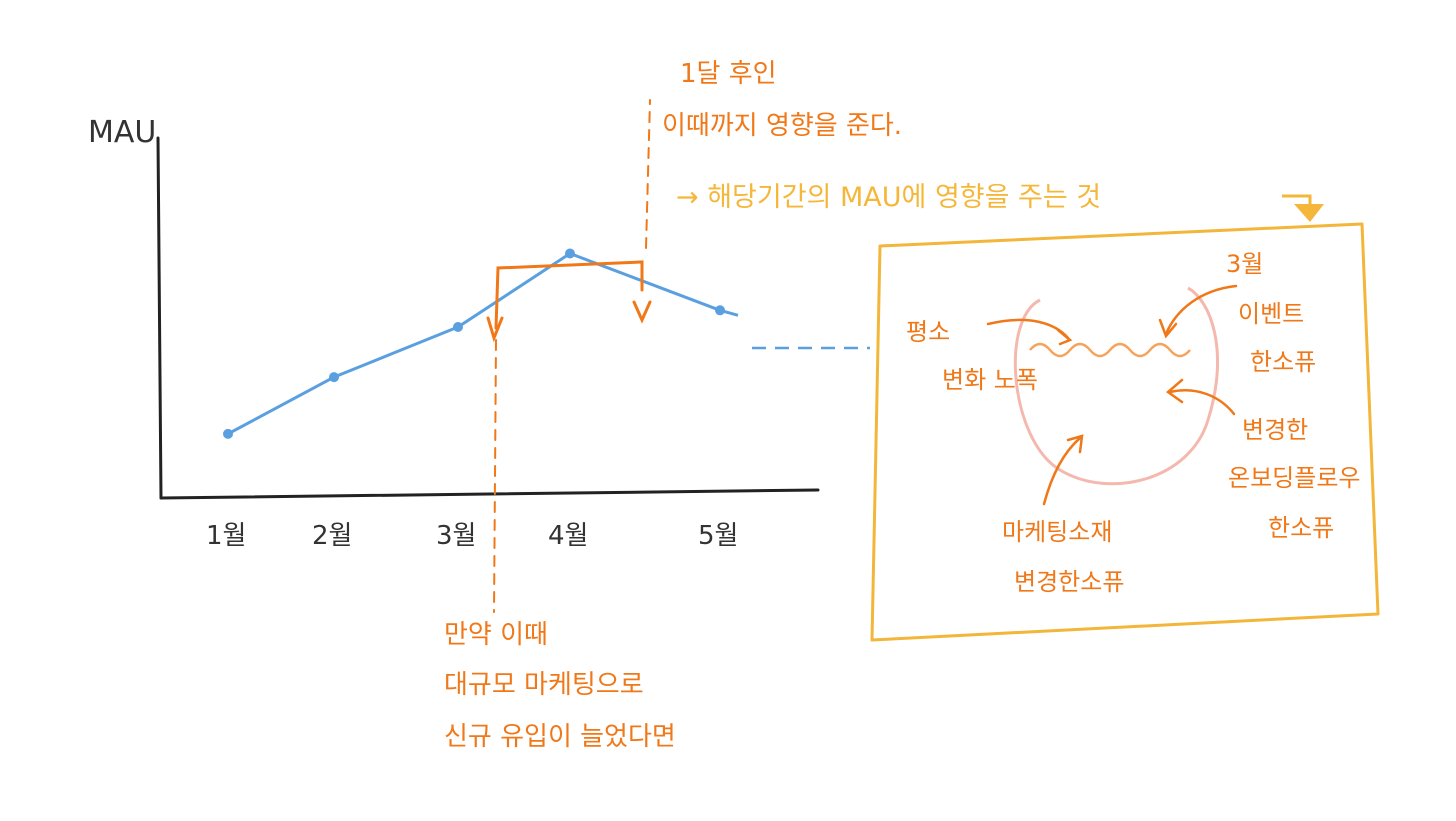 The image size is (1456, 821). I want to click on corner-arrow-head, so click(1309, 213).